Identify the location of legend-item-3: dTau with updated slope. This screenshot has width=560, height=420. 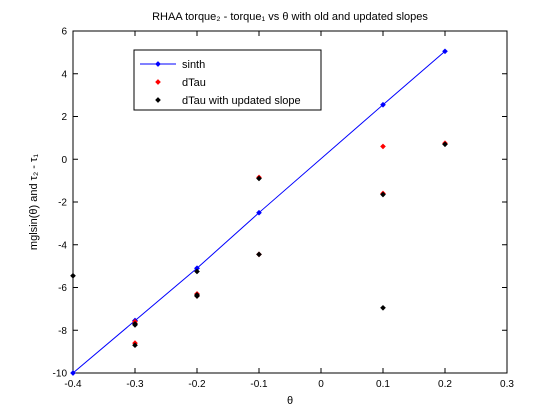
(228, 101).